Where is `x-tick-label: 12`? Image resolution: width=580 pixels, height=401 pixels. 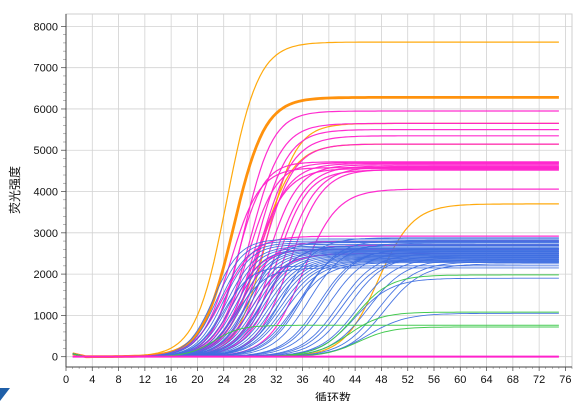
x-tick-label: 12 is located at coordinates (145, 380).